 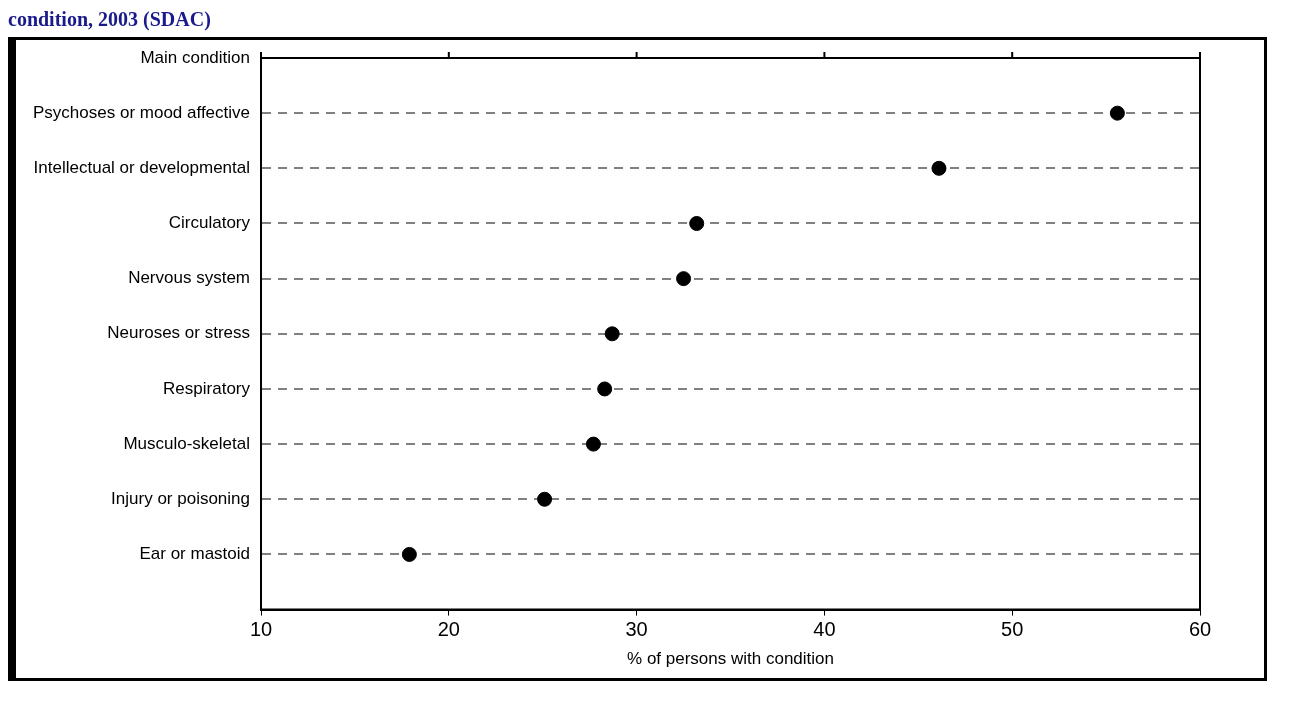 I want to click on x-tick-label: 50, so click(x=1012, y=629).